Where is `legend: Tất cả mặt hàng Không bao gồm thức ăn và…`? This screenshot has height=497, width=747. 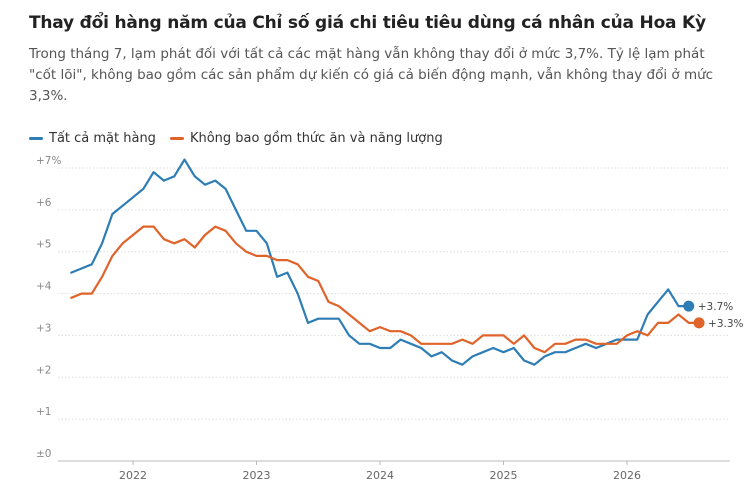
legend: Tất cả mặt hàng Không bao gồm thức ăn và… is located at coordinates (243, 138).